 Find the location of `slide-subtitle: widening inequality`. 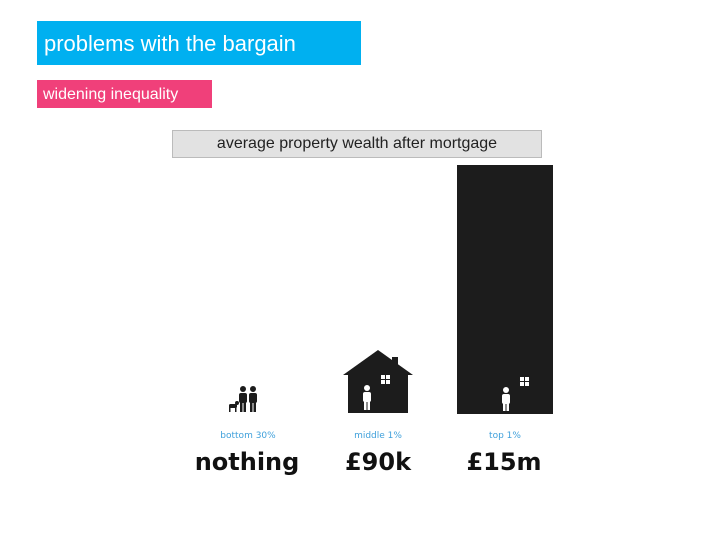

slide-subtitle: widening inequality is located at coordinates (124, 94).